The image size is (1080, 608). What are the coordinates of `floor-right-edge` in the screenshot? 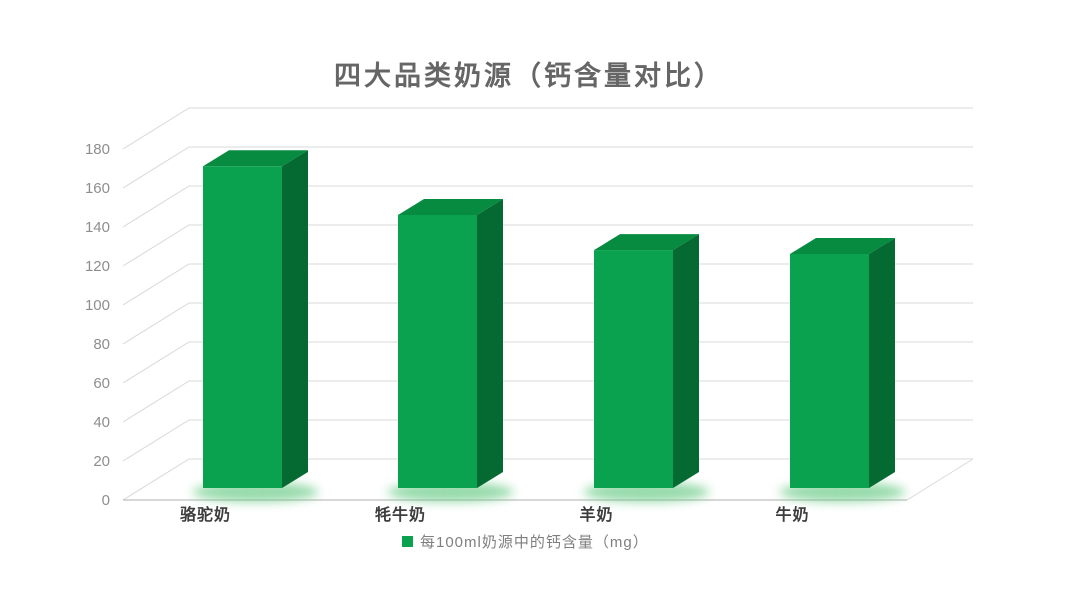 It's located at (940, 479).